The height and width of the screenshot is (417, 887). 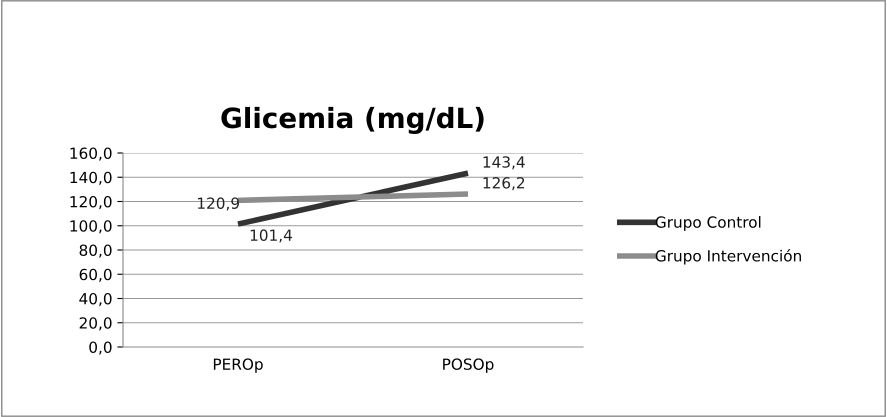 What do you see at coordinates (100, 348) in the screenshot?
I see `y-tick-label: 0,0` at bounding box center [100, 348].